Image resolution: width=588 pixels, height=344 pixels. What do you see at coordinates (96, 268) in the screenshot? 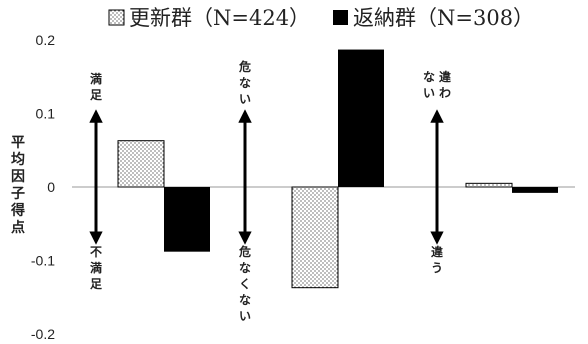
I see `factor-bottom-label-0: 不満足` at bounding box center [96, 268].